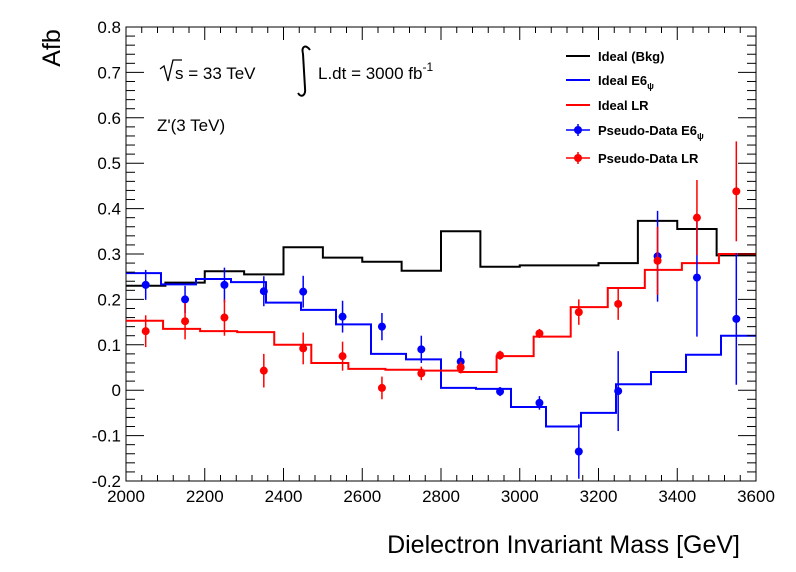  I want to click on legend-entry: Ideal E6ψ, so click(610, 82).